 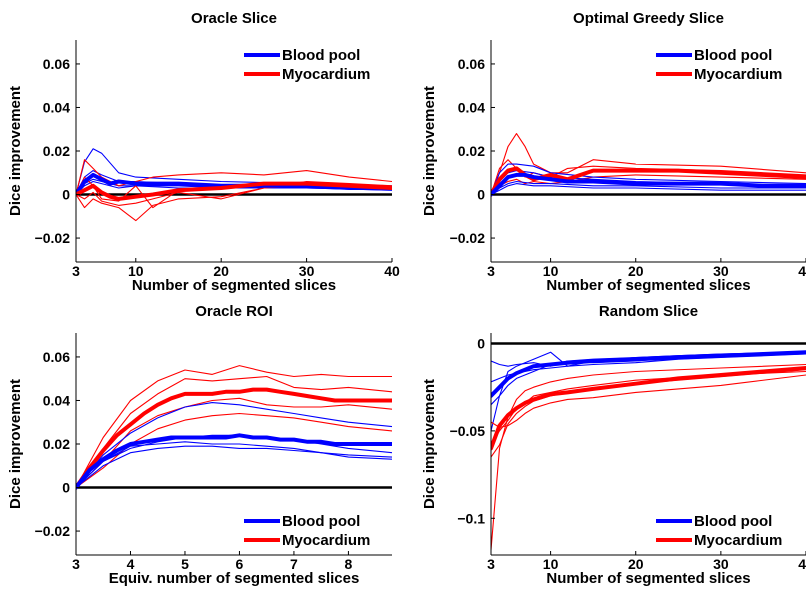 What do you see at coordinates (240, 564) in the screenshot?
I see `x-tick-label: 6` at bounding box center [240, 564].